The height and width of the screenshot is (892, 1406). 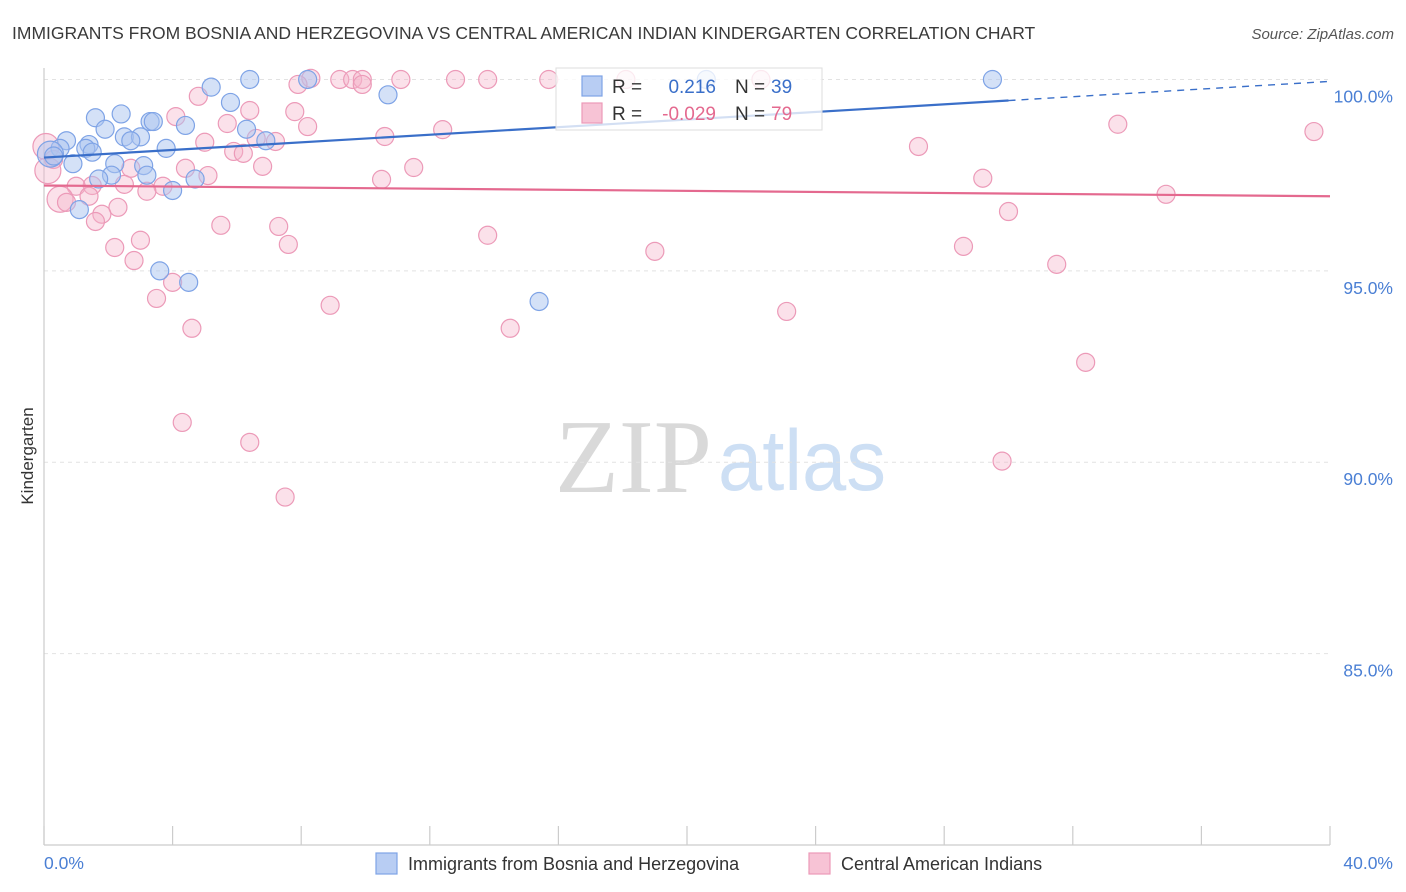 I want to click on y-axis-title: Kindergarten, so click(x=27, y=455).